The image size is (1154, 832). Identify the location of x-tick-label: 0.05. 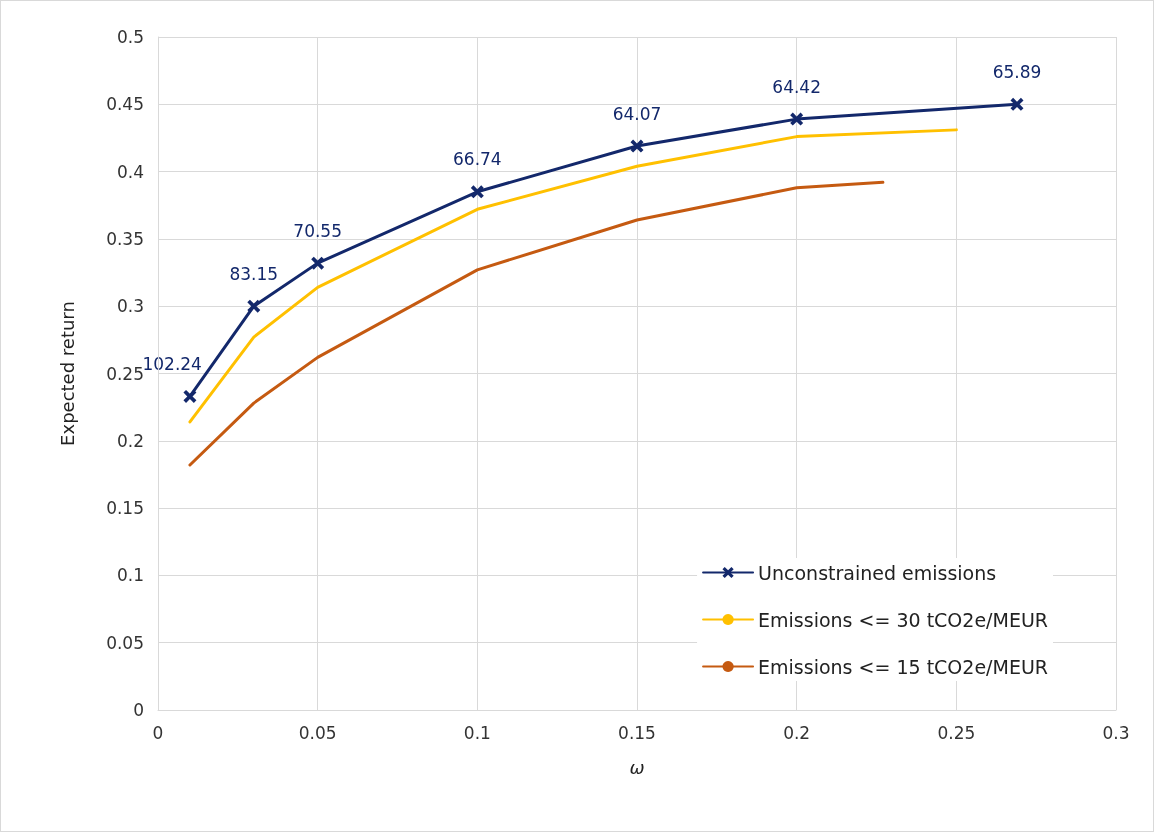
(317, 732).